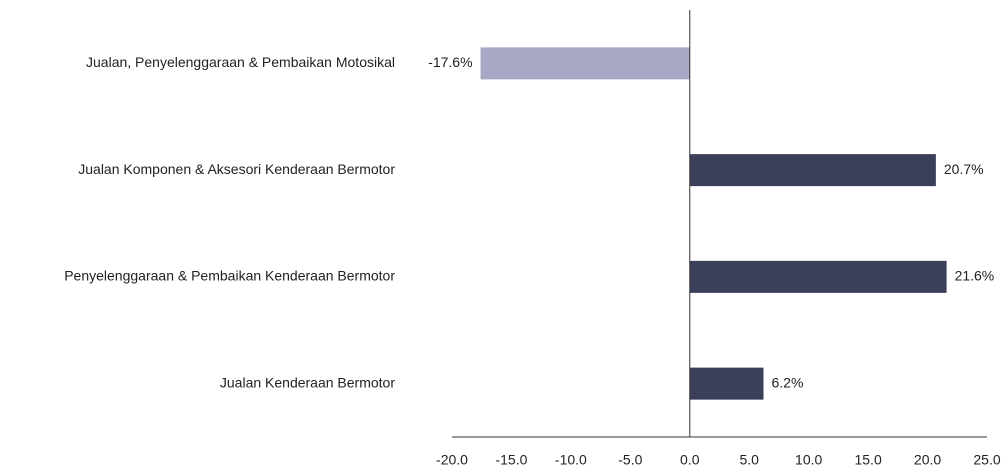 The height and width of the screenshot is (468, 1007). What do you see at coordinates (986, 460) in the screenshot?
I see `x-tick-label: 25.0` at bounding box center [986, 460].